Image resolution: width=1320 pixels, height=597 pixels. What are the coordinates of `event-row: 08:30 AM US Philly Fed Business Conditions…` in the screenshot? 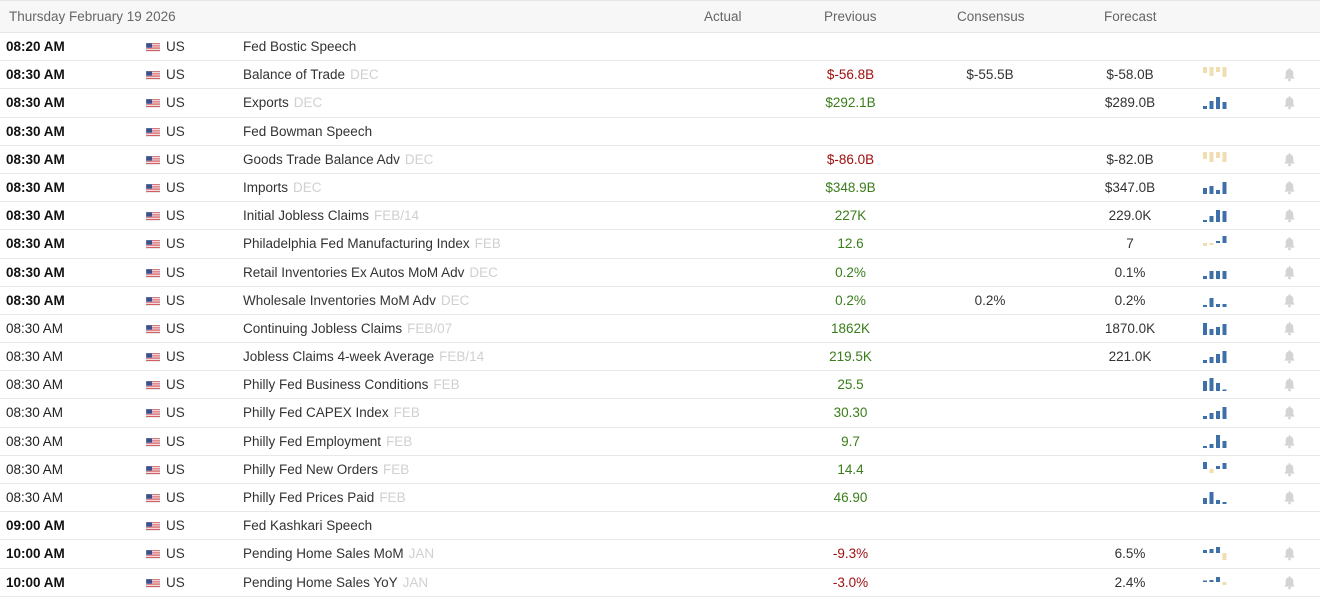 It's located at (660, 385).